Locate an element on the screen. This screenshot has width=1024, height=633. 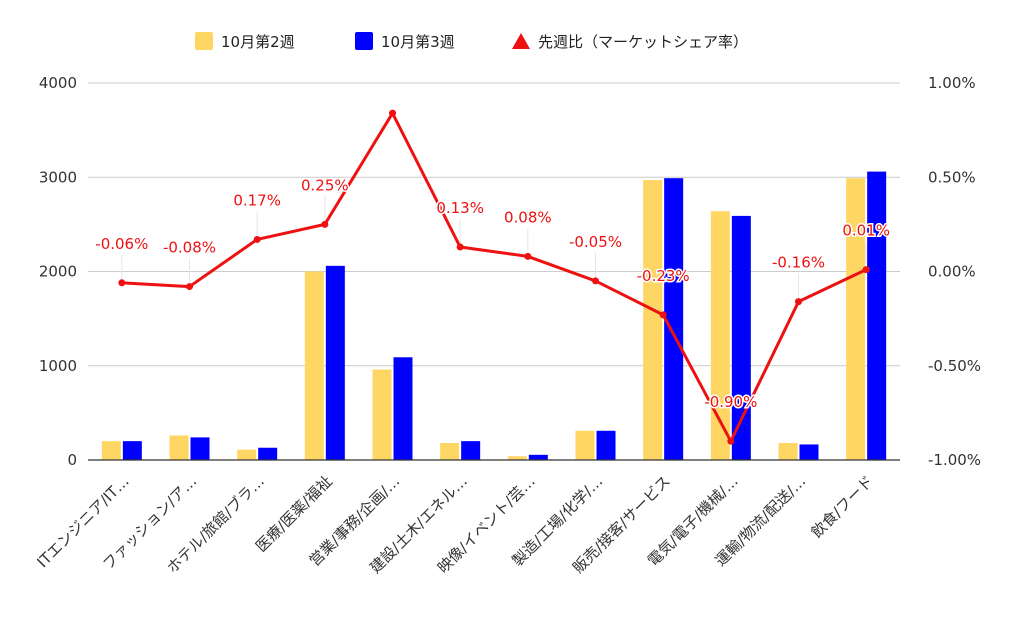
ratio-data-label: -0.16% is located at coordinates (798, 263).